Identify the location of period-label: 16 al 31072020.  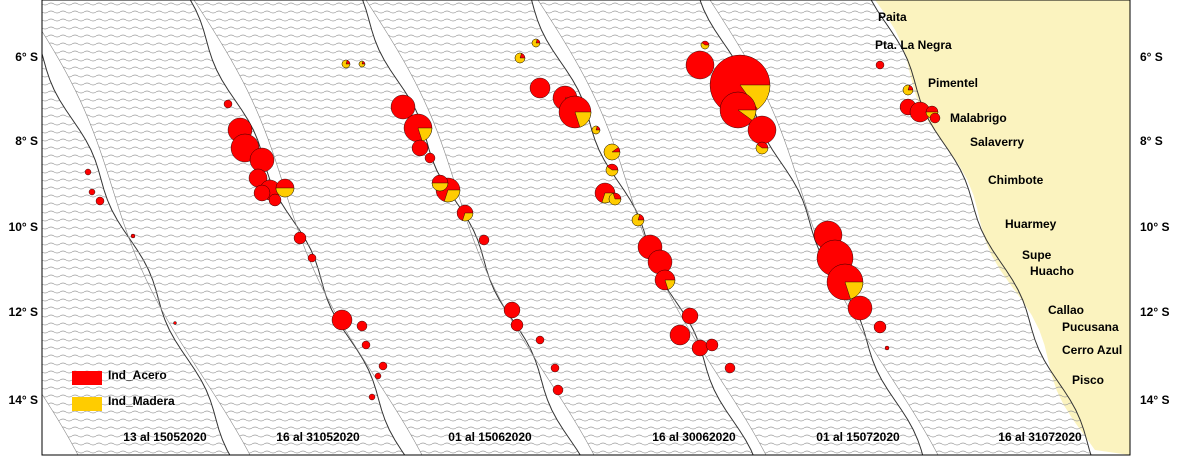
(1040, 437).